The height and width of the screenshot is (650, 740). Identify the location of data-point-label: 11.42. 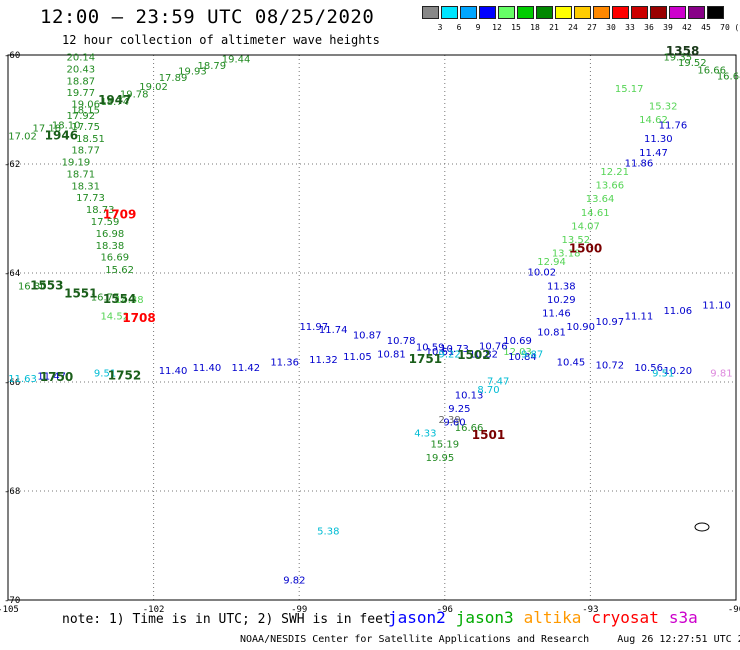
(245, 368).